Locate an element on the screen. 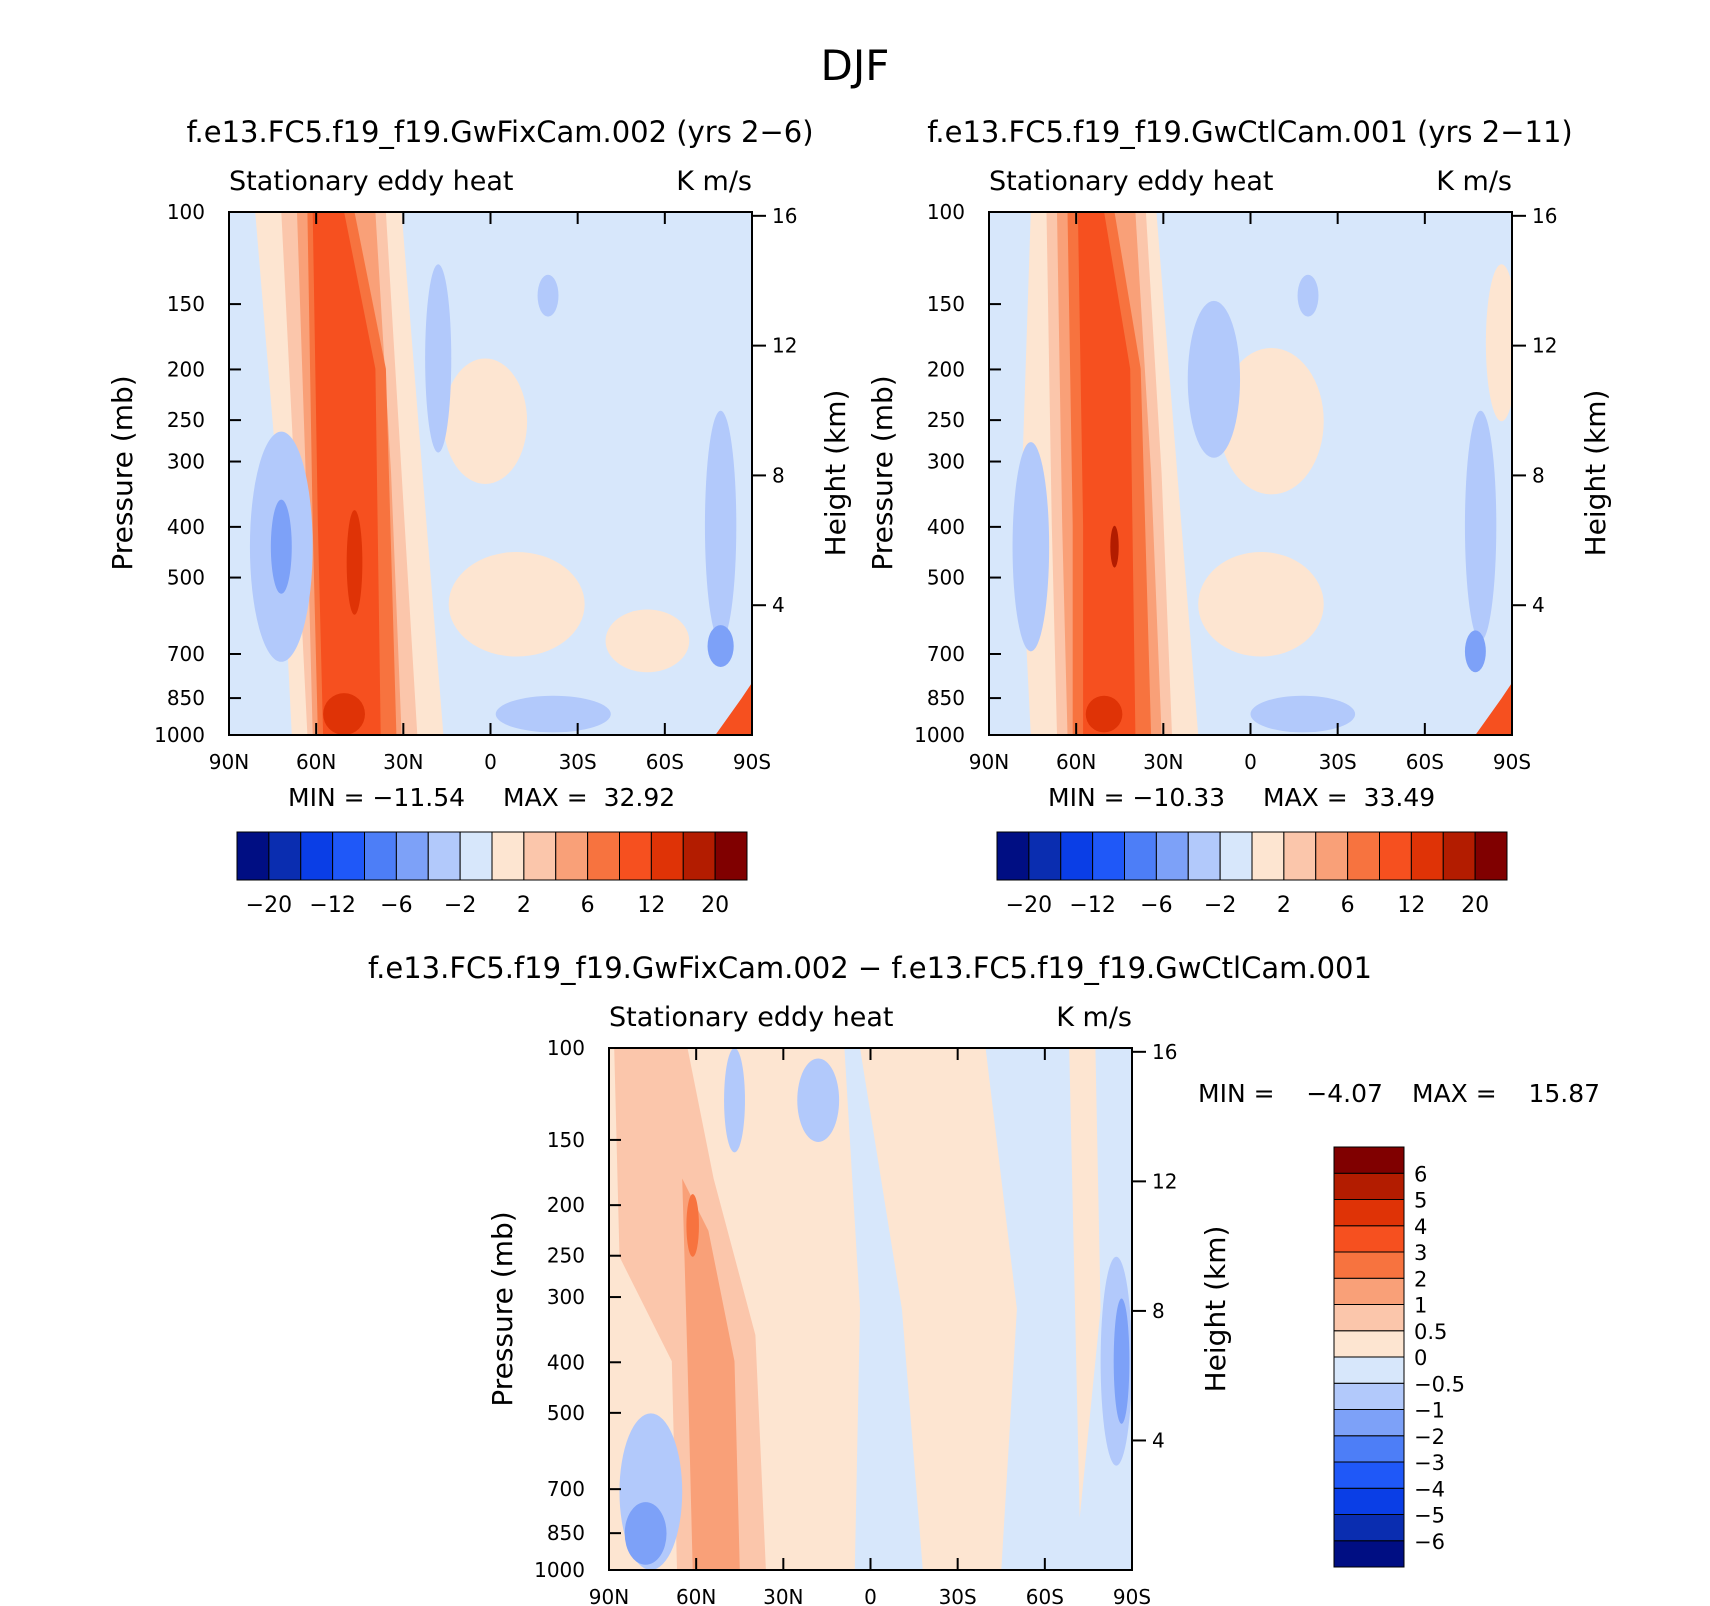 This screenshot has height=1606, width=1710. figure-title: DJF is located at coordinates (855, 65).